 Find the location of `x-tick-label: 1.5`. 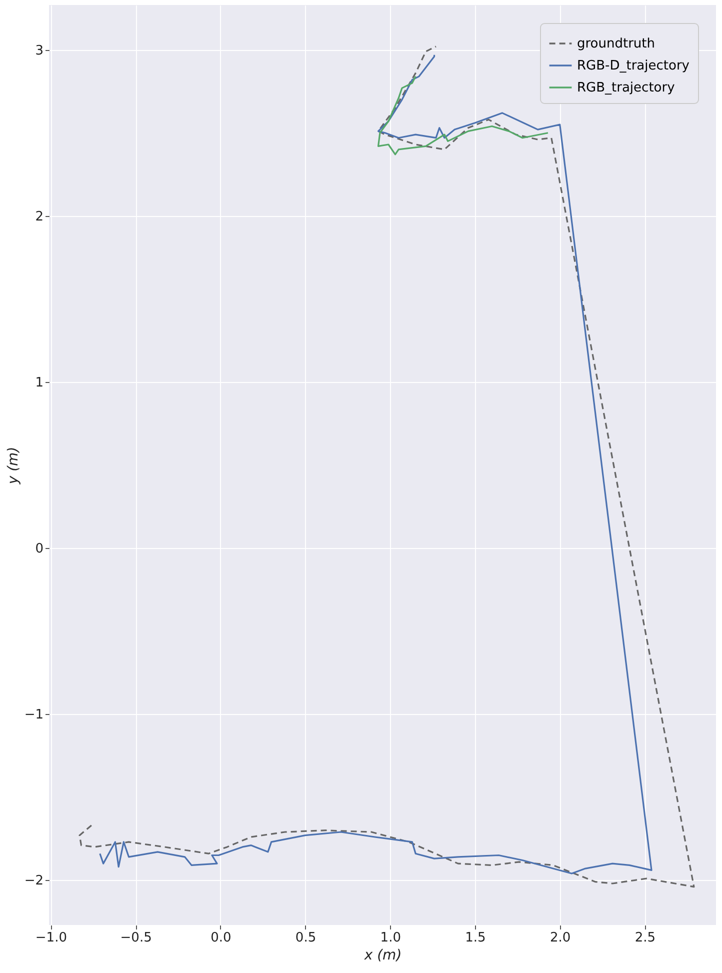

x-tick-label: 1.5 is located at coordinates (475, 938).